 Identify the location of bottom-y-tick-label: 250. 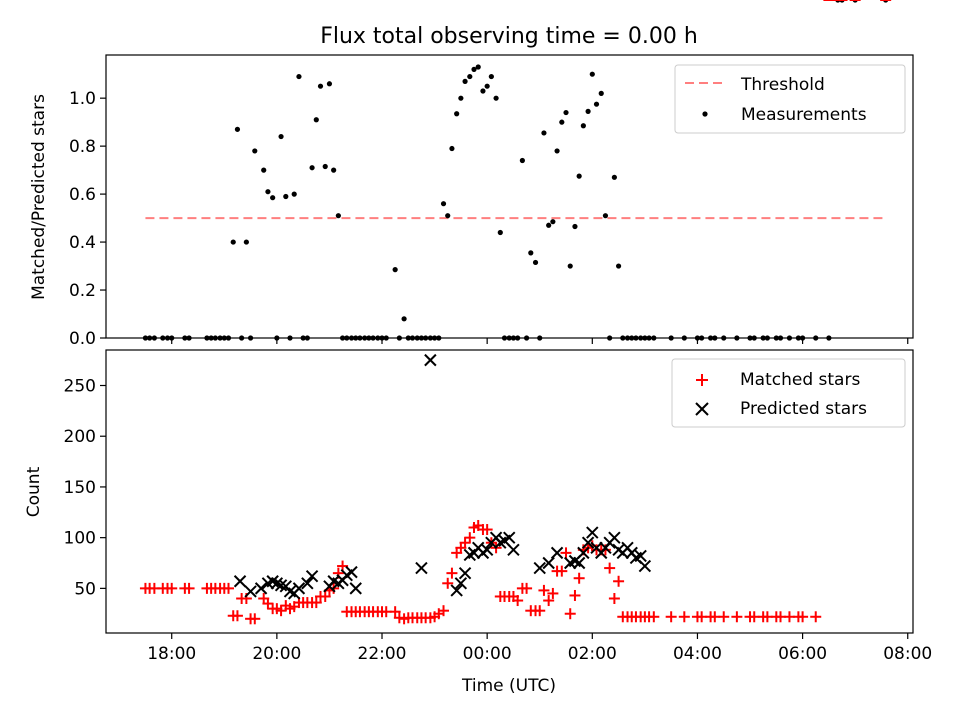
(80, 387).